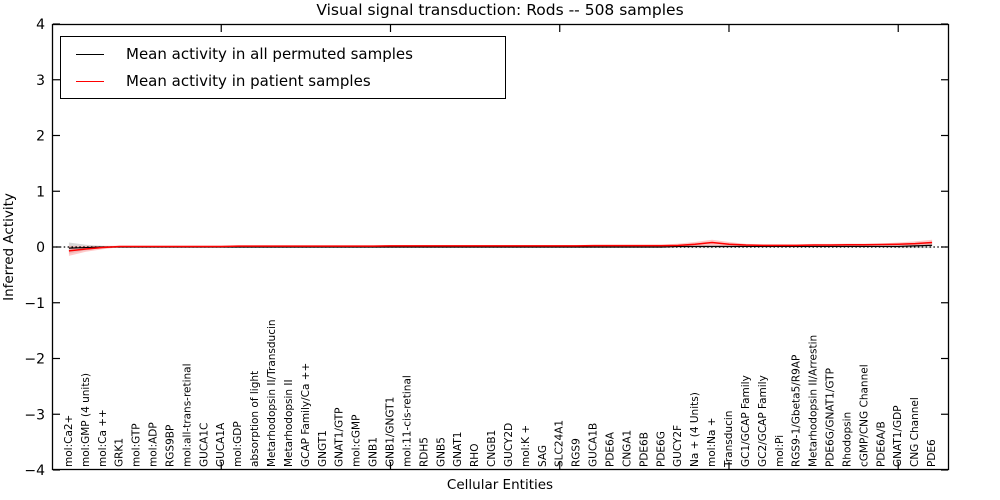 The image size is (1000, 500). Describe the element at coordinates (34, 360) in the screenshot. I see `y-tick-label: −2` at that location.